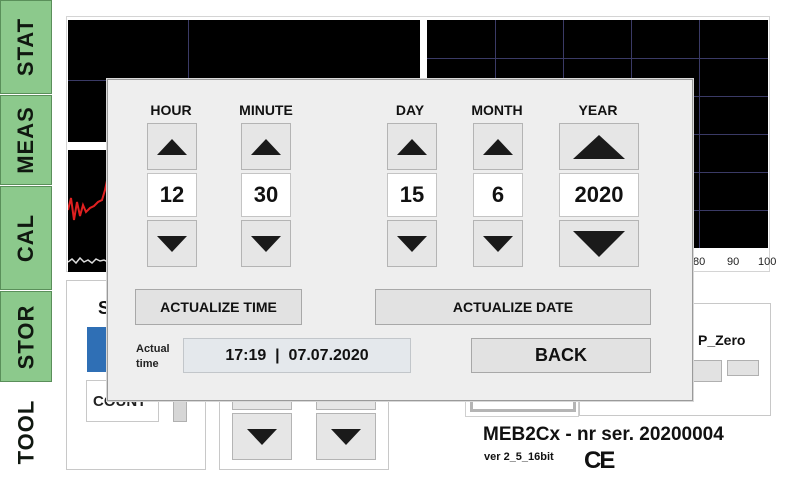  I want to click on tab-meas-label: MEAS, so click(25, 140).